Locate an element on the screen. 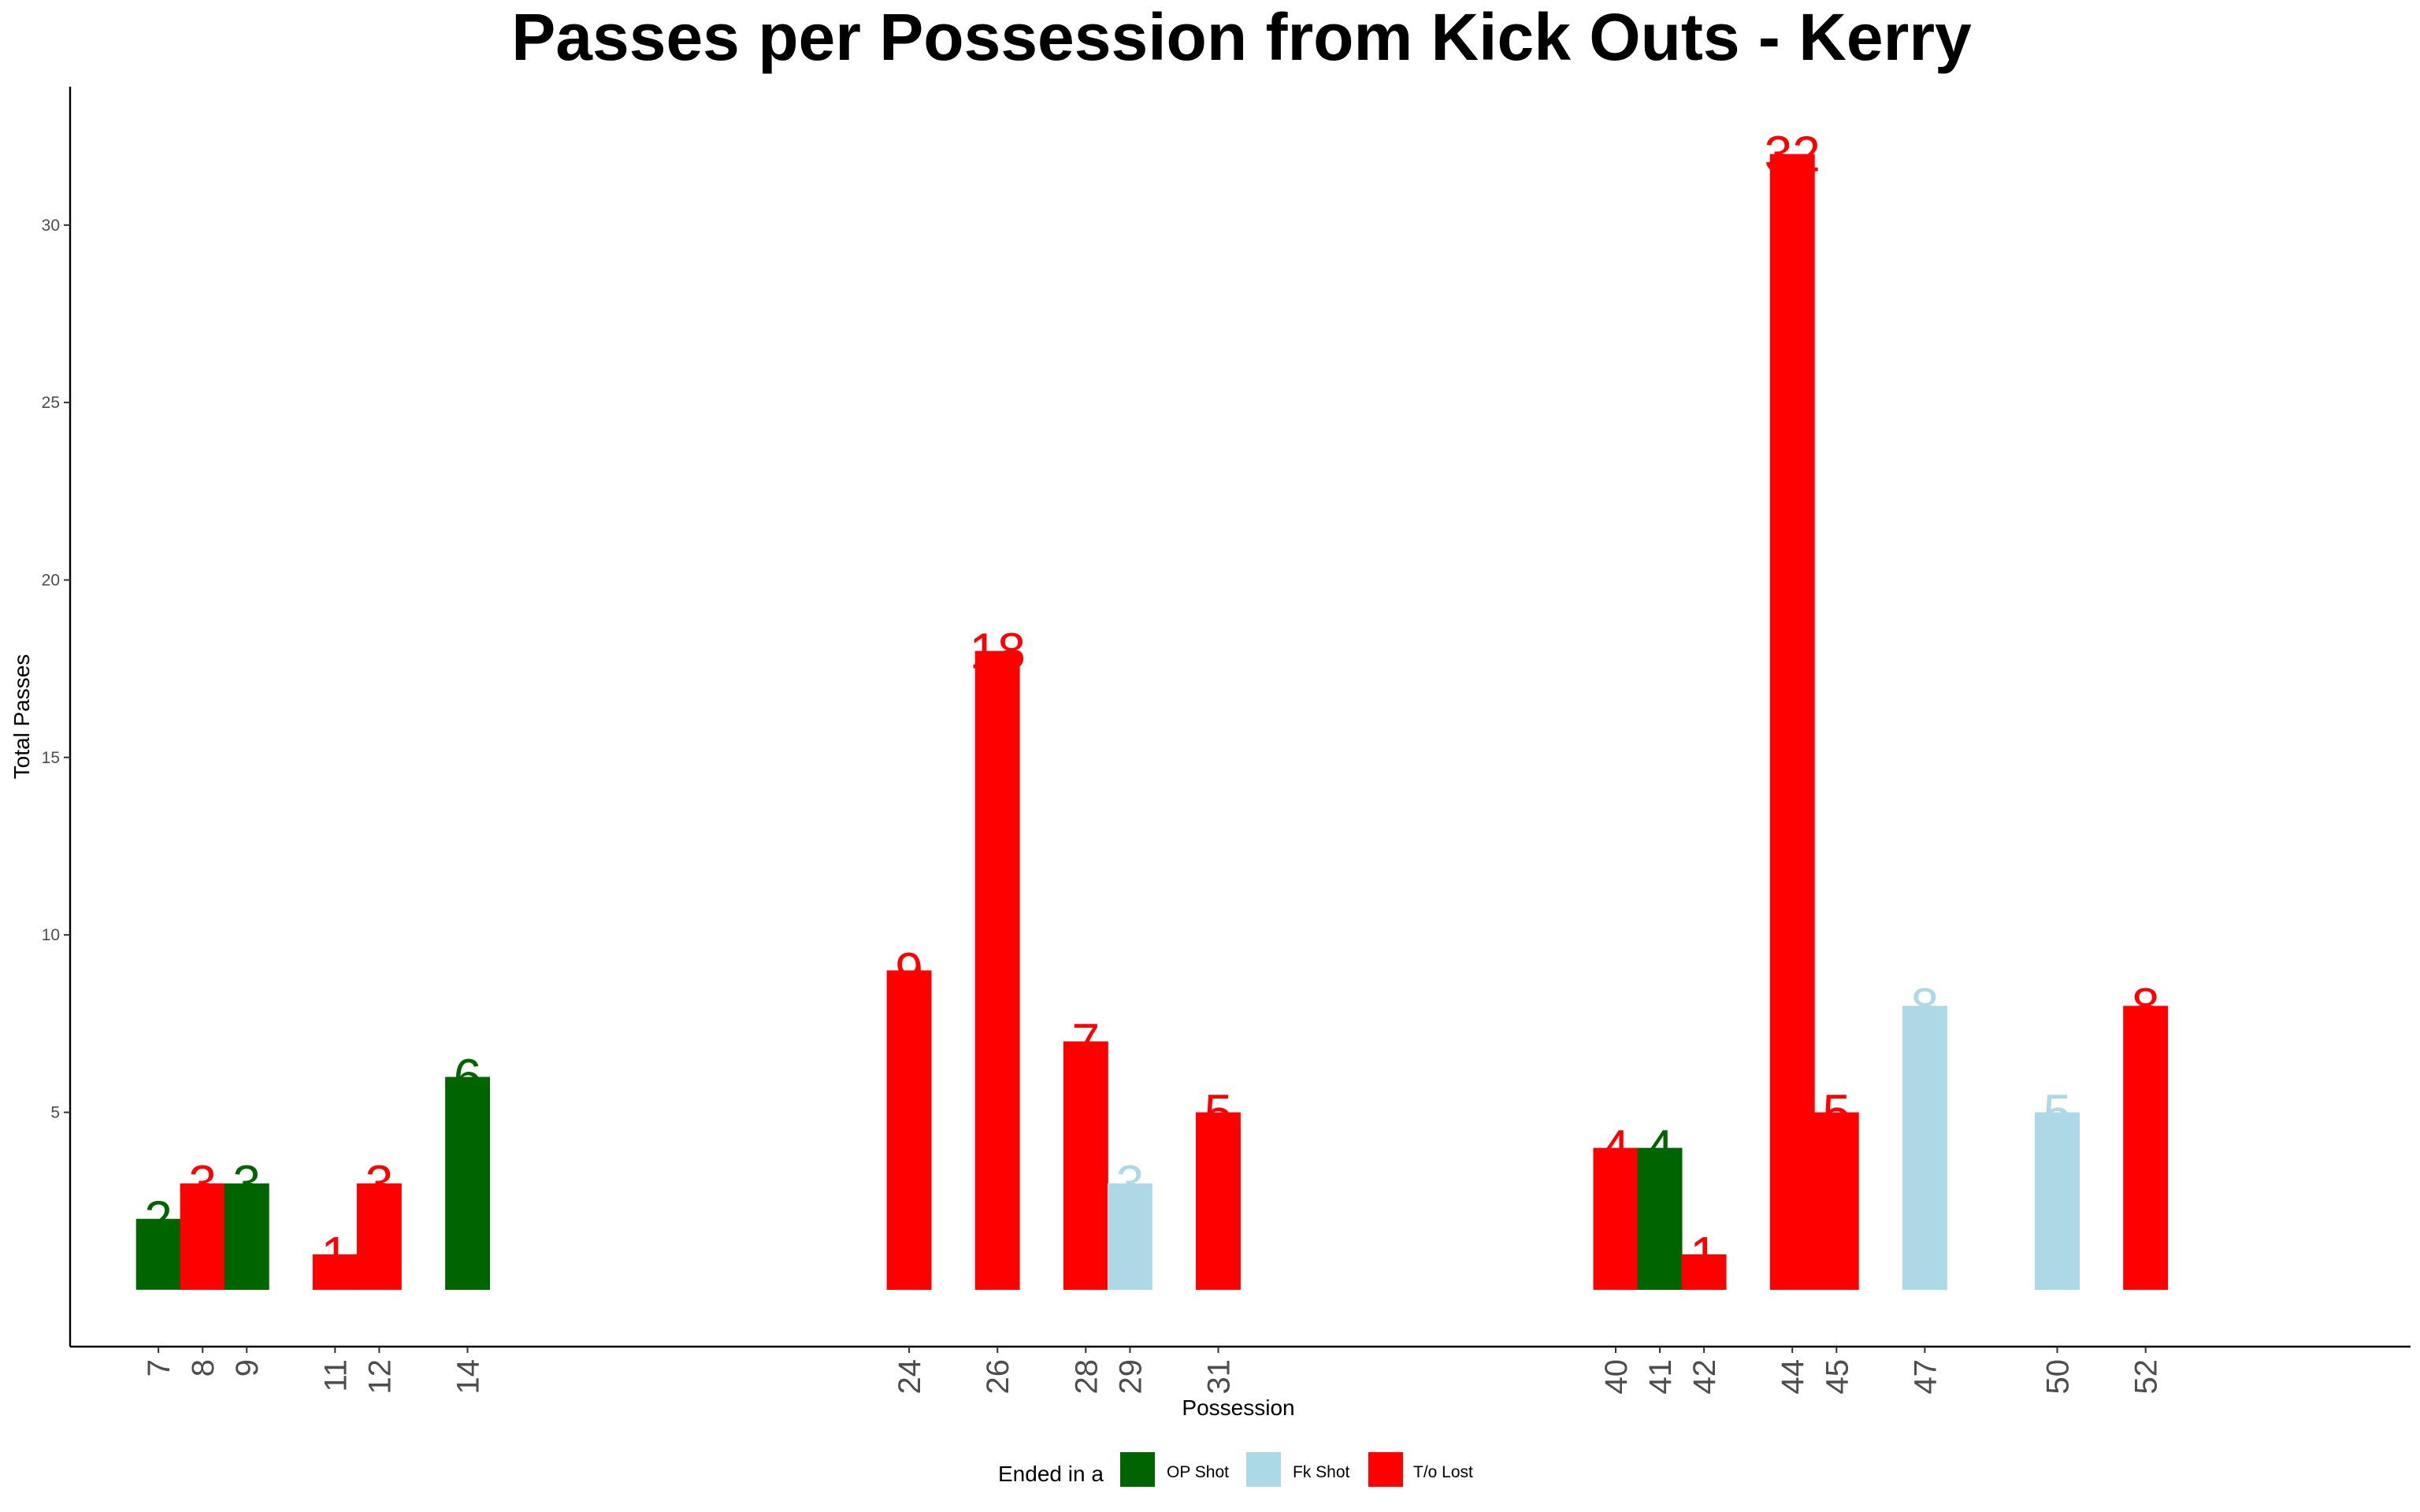 This screenshot has width=2420, height=1512. data-label-possession-40: 4 is located at coordinates (1616, 1148).